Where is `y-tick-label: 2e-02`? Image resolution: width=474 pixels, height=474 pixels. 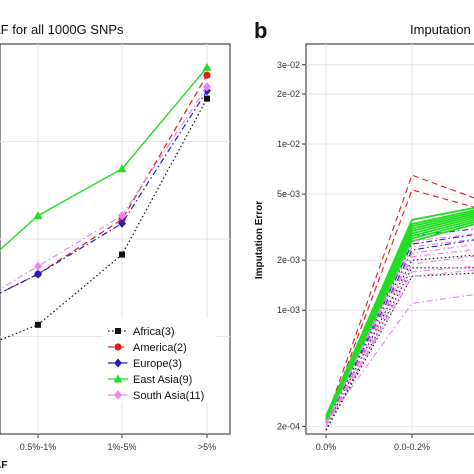
y-tick-label: 2e-02 is located at coordinates (288, 94).